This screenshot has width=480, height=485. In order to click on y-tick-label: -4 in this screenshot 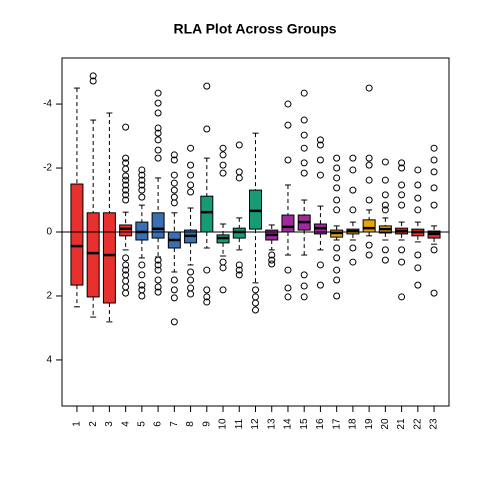, I will do `click(47, 104)`.